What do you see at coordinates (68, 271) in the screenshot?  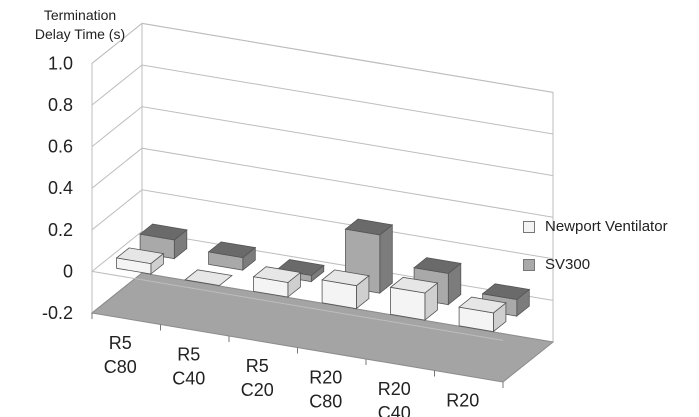 I see `y-tick-label: 0` at bounding box center [68, 271].